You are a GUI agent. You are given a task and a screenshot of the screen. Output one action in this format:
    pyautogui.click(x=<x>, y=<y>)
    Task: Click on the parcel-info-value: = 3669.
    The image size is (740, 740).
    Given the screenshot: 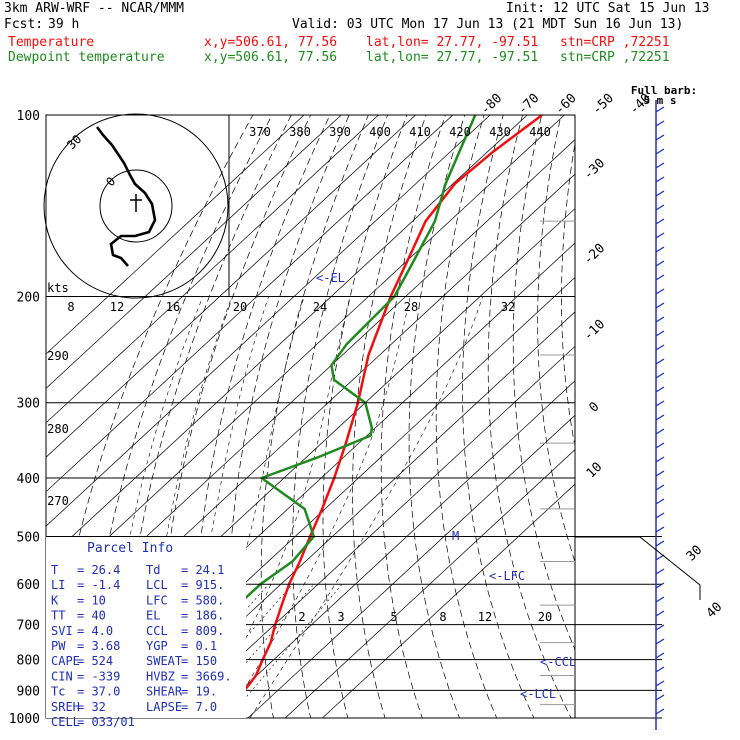 What is the action you would take?
    pyautogui.click(x=206, y=676)
    